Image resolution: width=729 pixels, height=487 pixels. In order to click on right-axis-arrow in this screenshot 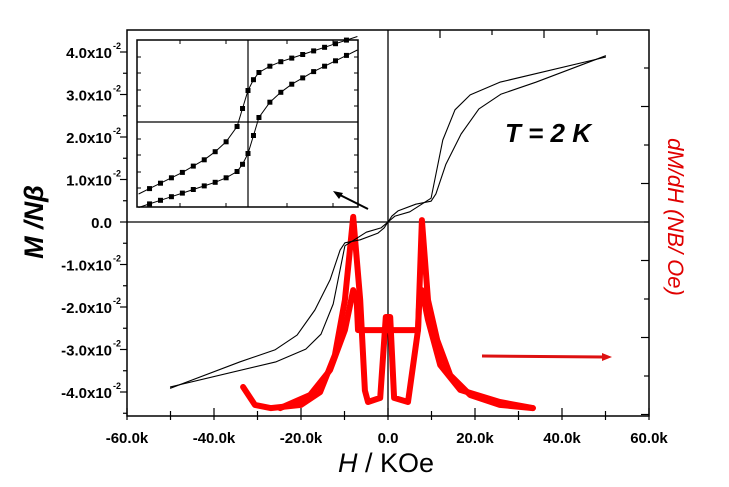, I will do `click(546, 357)`.